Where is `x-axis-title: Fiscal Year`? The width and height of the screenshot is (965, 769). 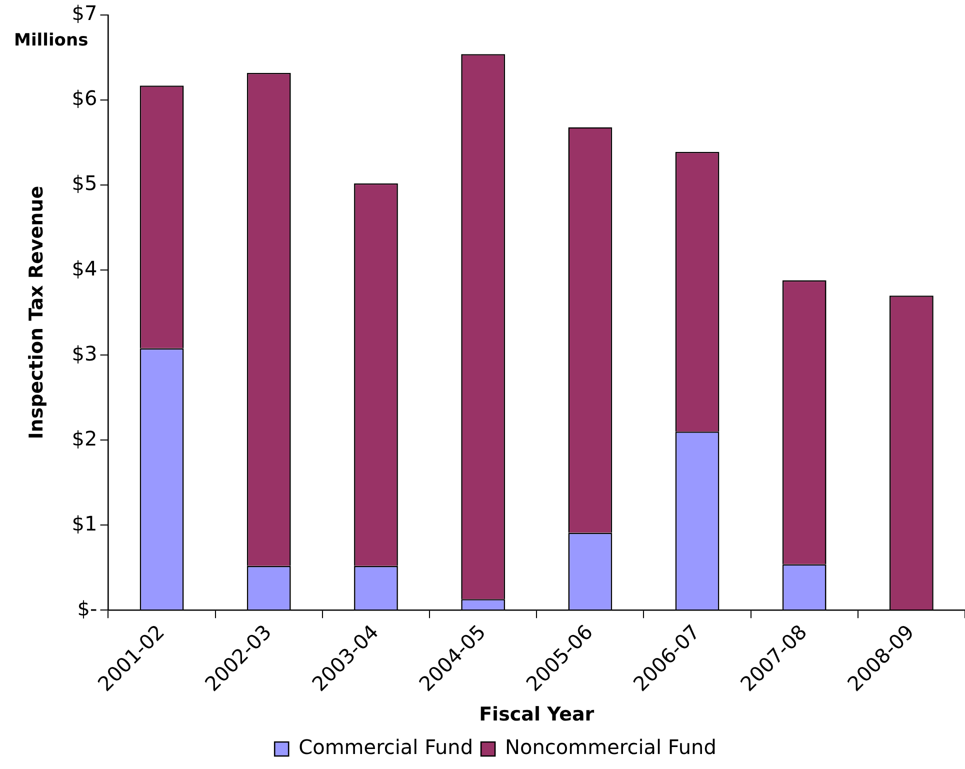
x-axis-title: Fiscal Year is located at coordinates (537, 715).